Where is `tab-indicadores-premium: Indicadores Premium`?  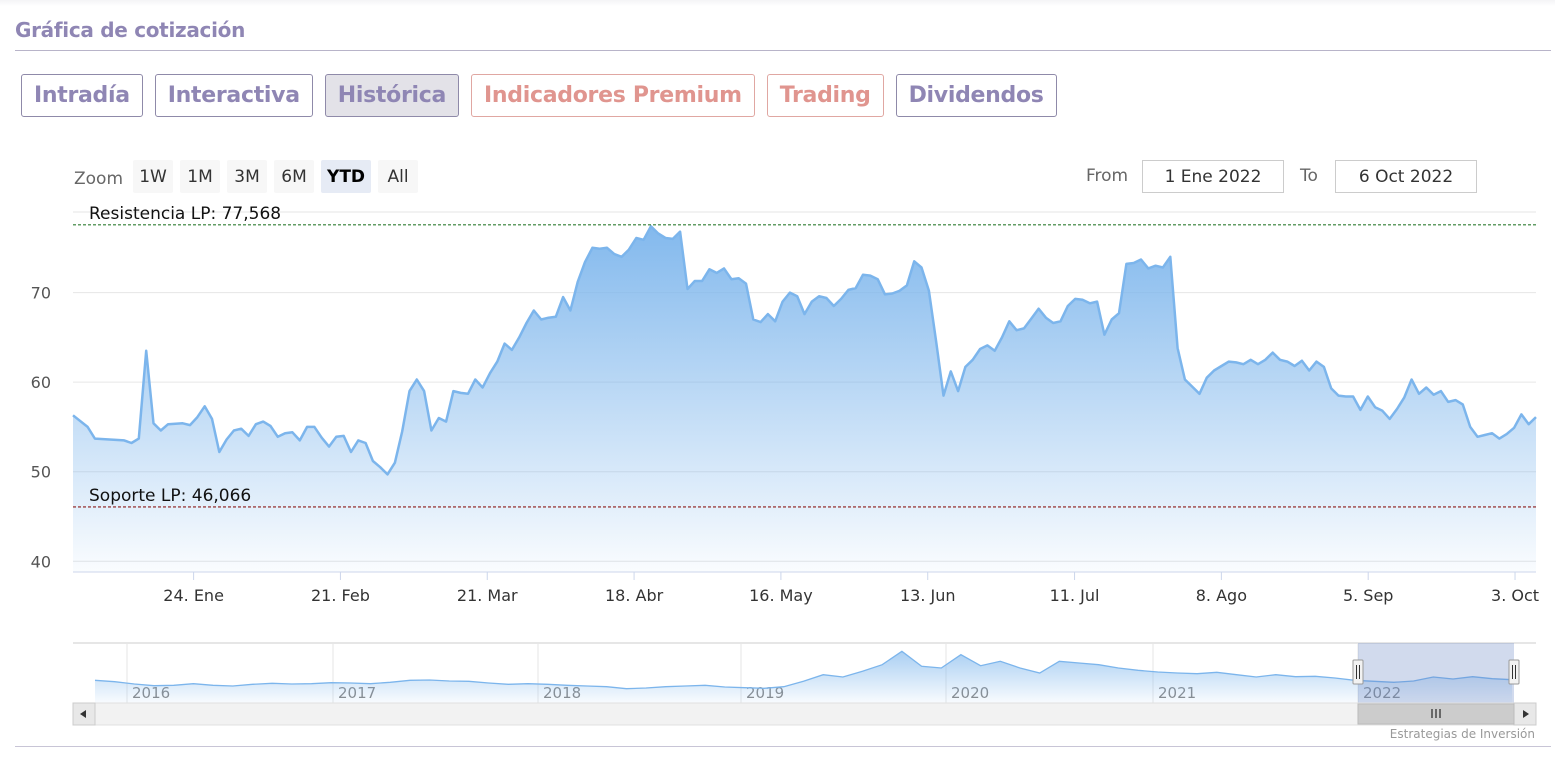
tab-indicadores-premium: Indicadores Premium is located at coordinates (613, 95).